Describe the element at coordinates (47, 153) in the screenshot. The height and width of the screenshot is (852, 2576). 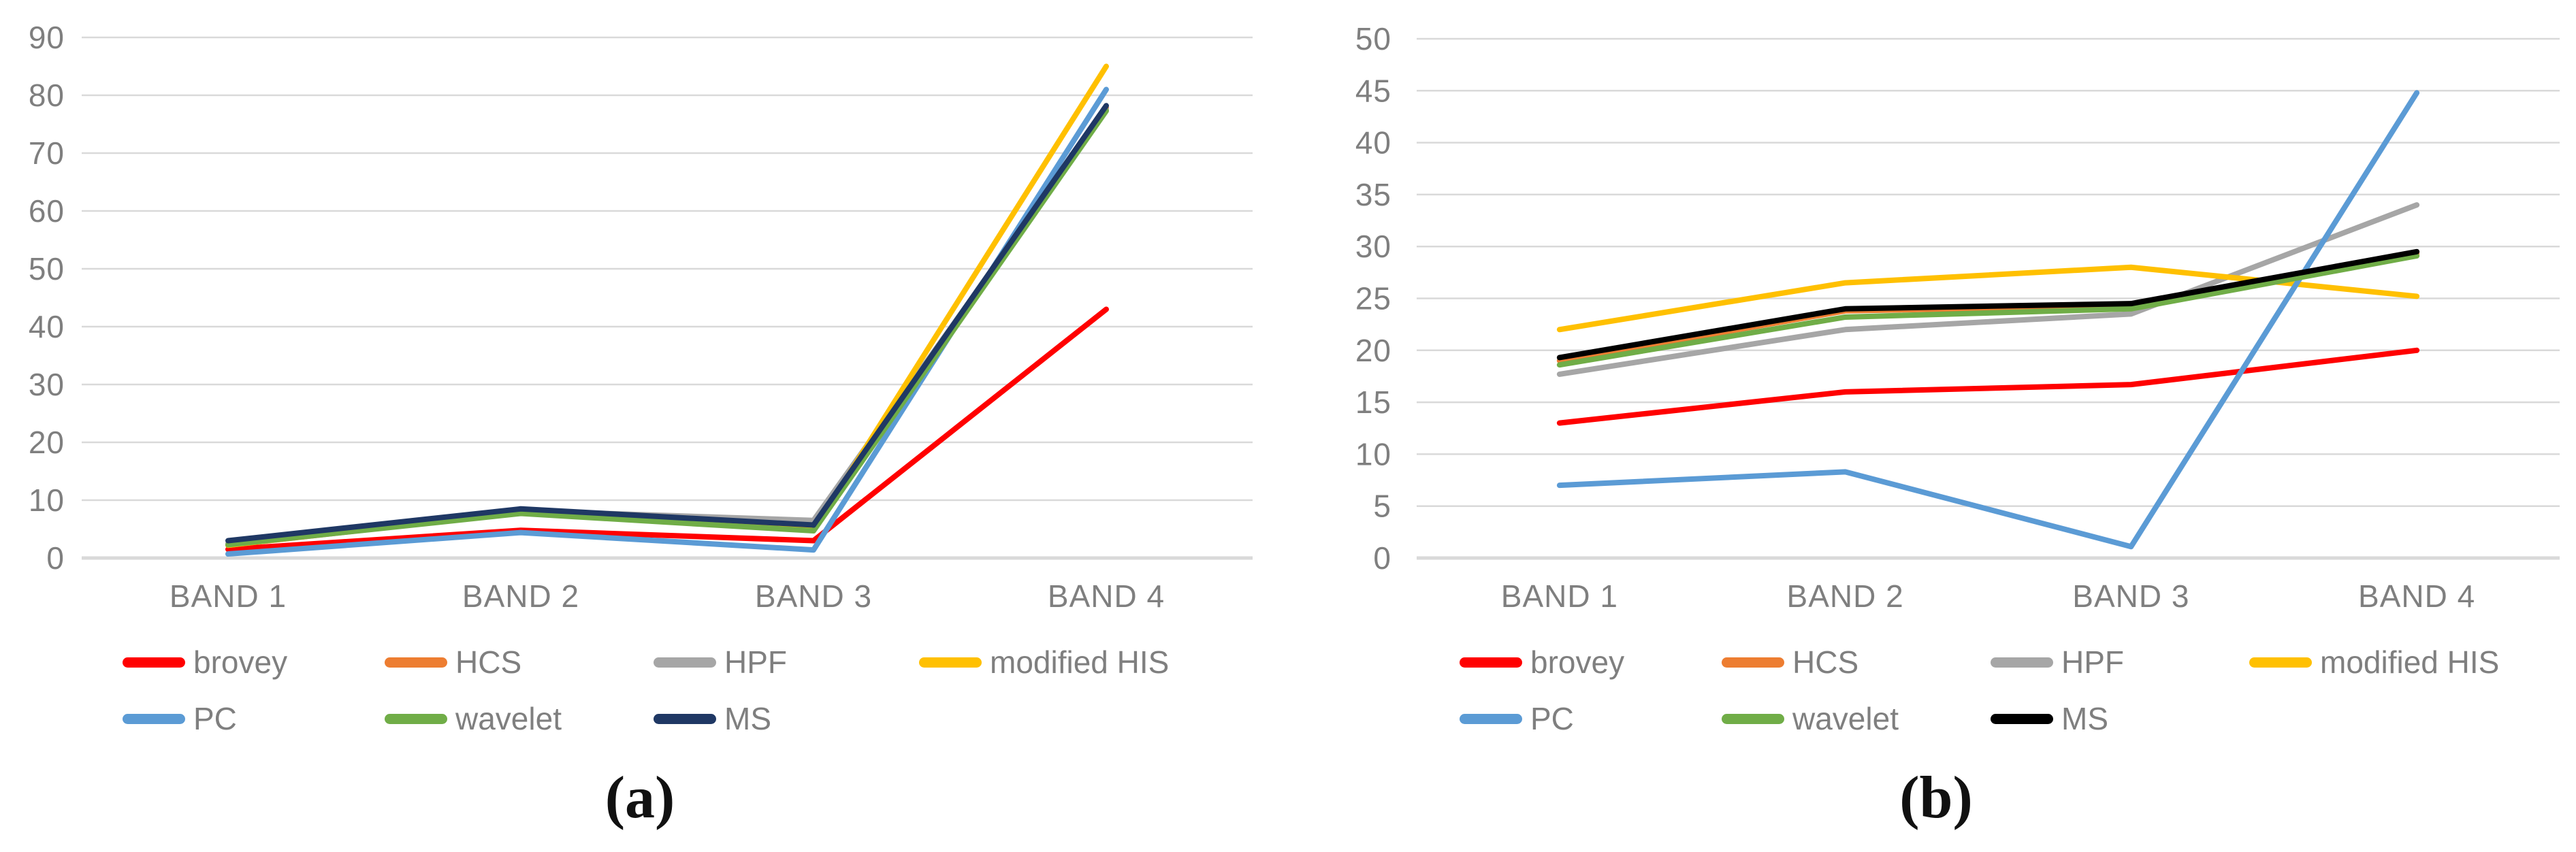
I see `y-tick-label: 70` at that location.